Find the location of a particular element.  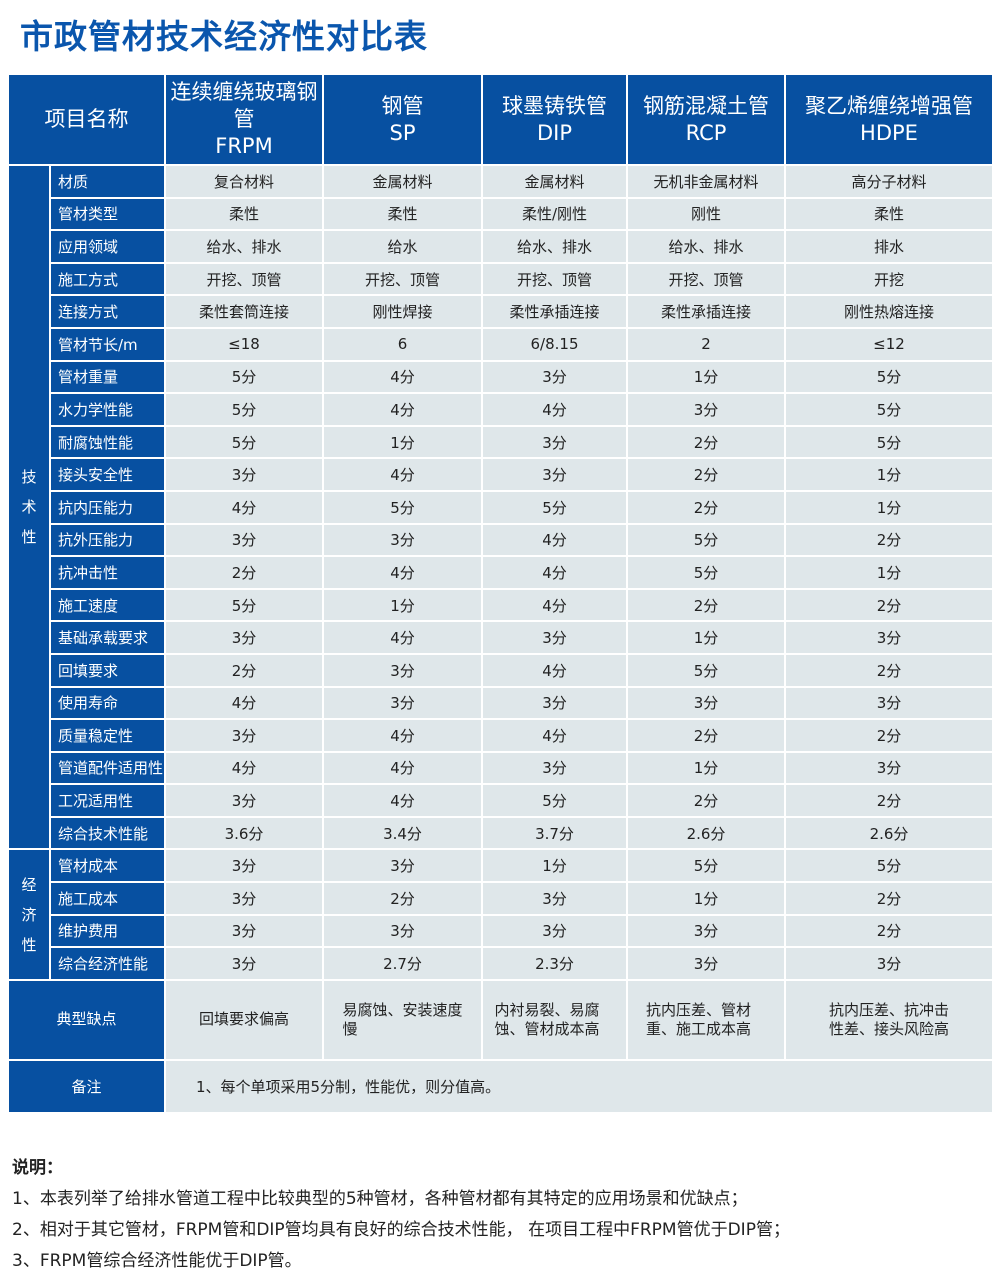

cell-value: 3.7分 is located at coordinates (554, 833).